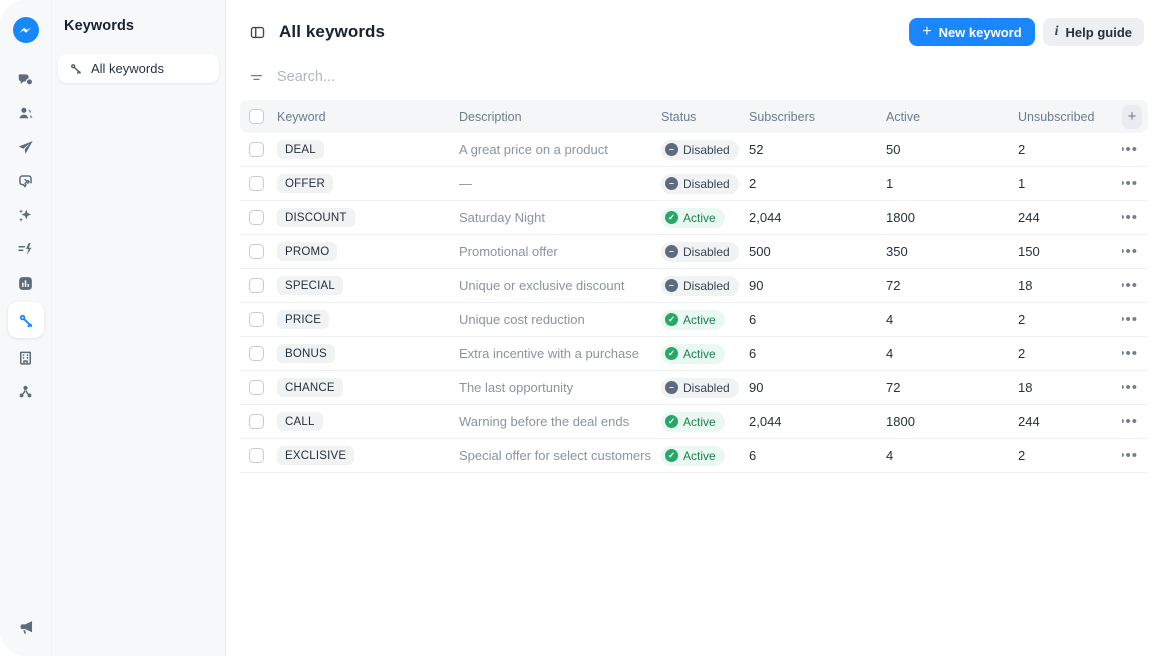 The height and width of the screenshot is (656, 1160). Describe the element at coordinates (972, 32) in the screenshot. I see `new-keyword-button: + New keyword` at that location.